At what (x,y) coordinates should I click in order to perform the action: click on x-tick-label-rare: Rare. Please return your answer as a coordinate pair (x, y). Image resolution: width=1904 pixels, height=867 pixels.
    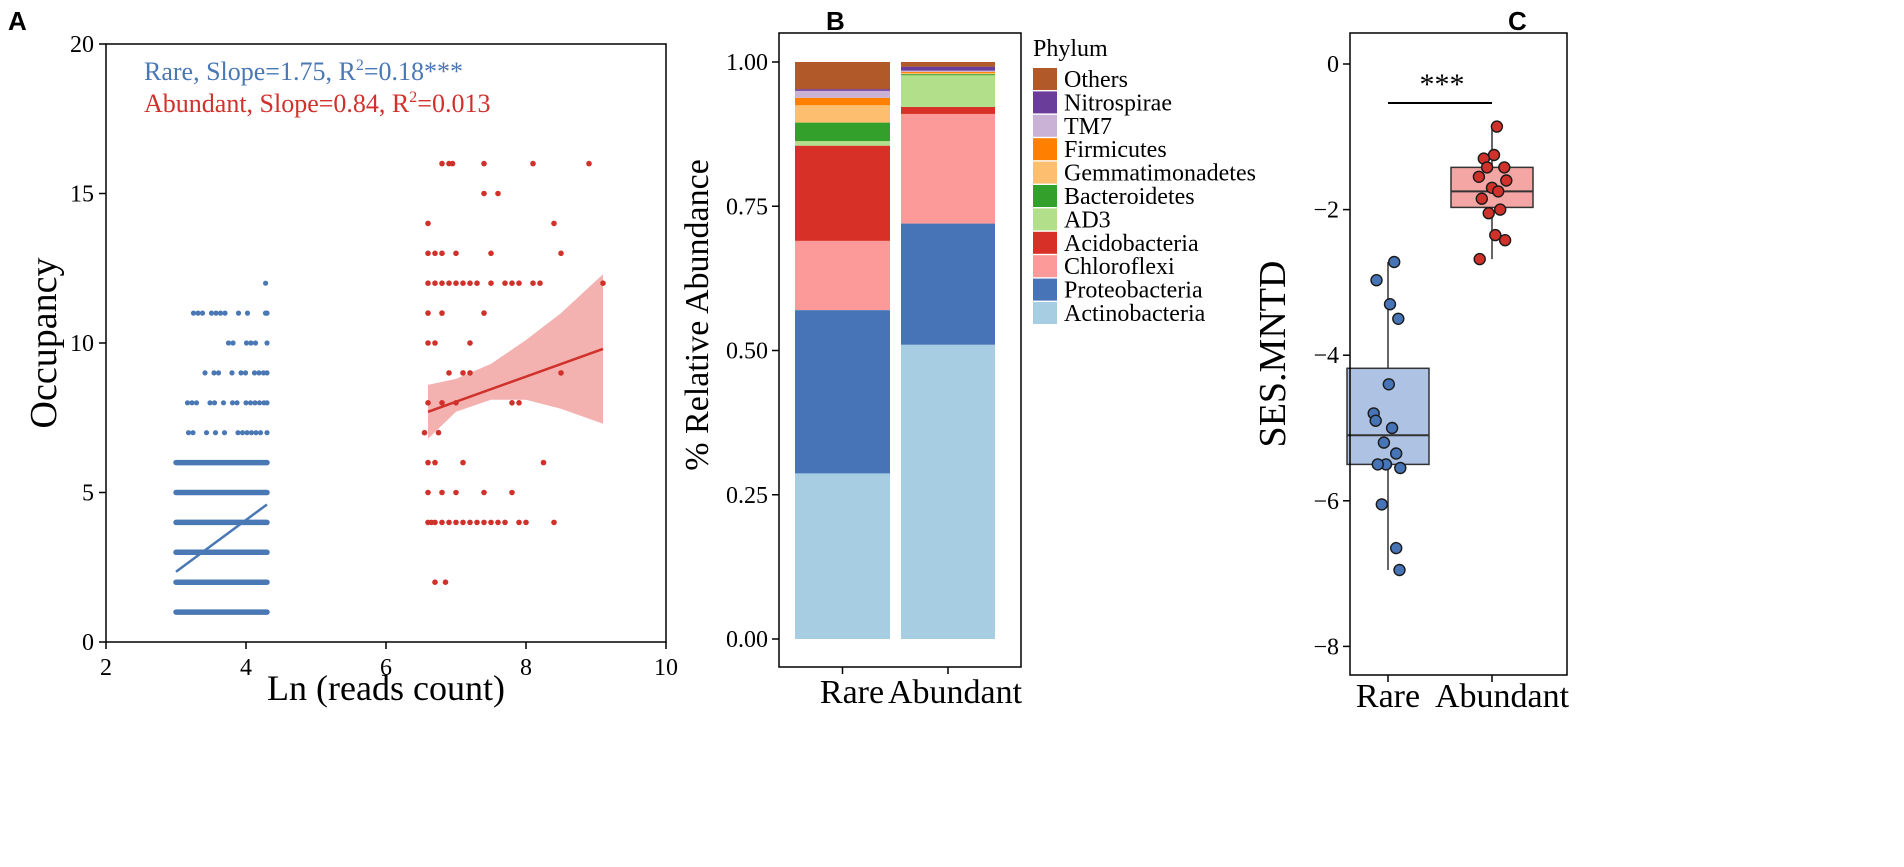
    Looking at the image, I should click on (1388, 696).